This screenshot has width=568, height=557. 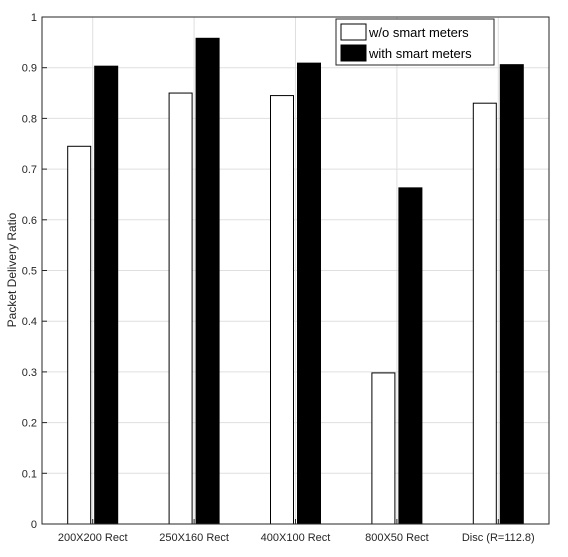 I want to click on y-tick-label: 0.5, so click(x=29, y=272).